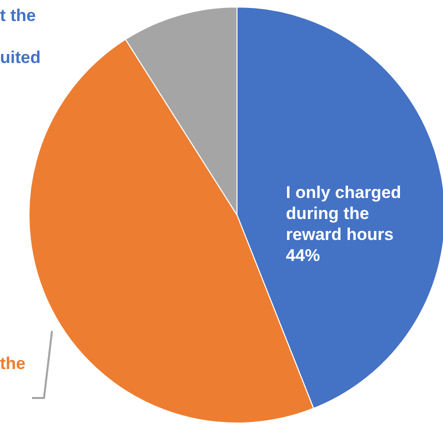  What do you see at coordinates (20, 57) in the screenshot?
I see `text: uited` at bounding box center [20, 57].